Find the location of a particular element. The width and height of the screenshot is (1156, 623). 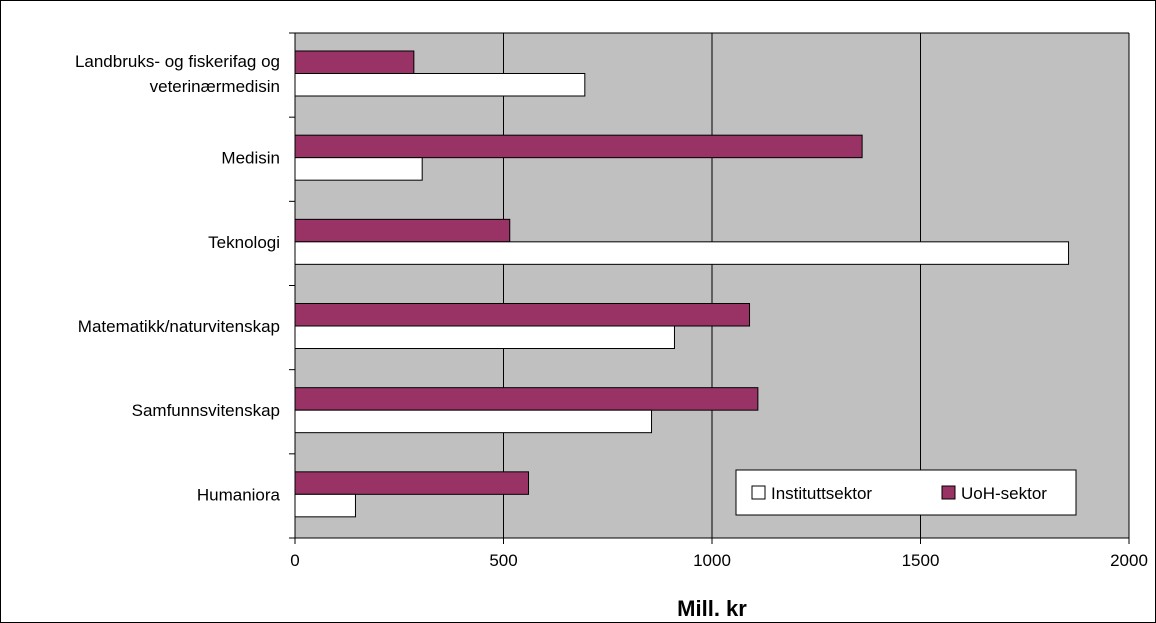

category-label: veterinærmedisin is located at coordinates (215, 86).